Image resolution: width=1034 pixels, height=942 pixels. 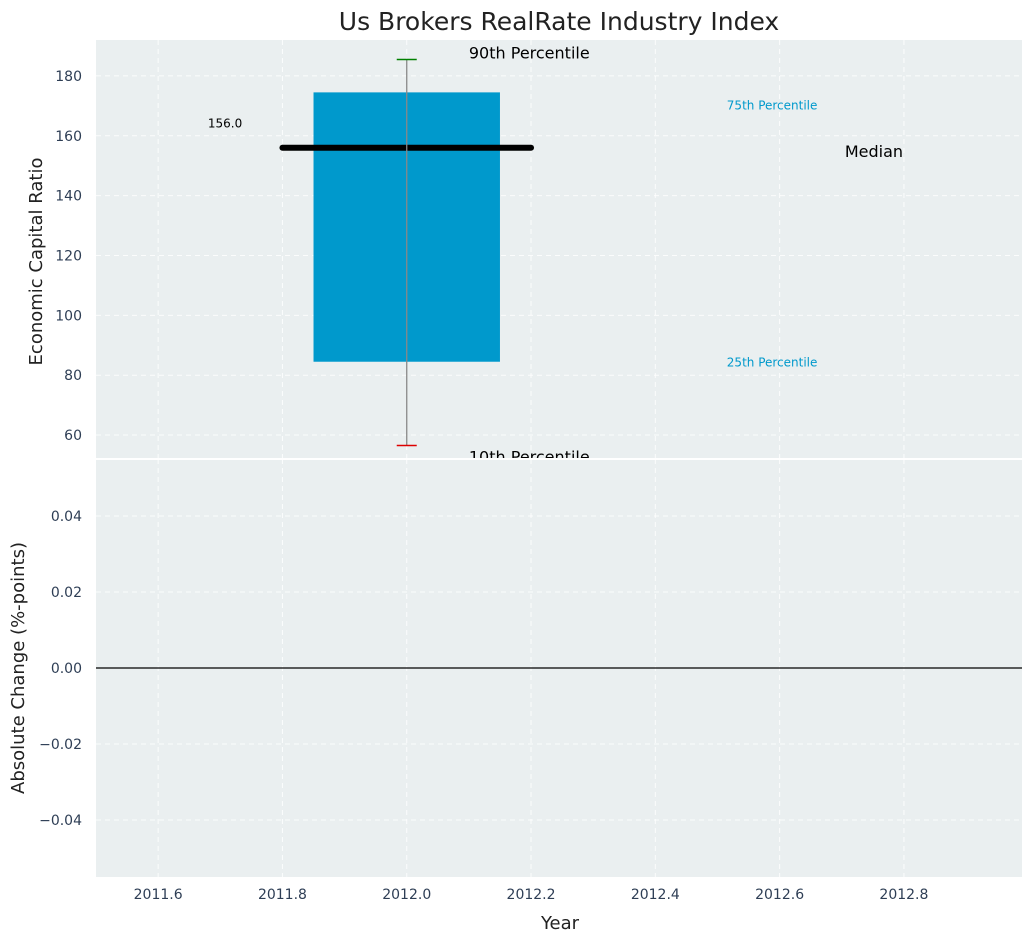 I want to click on bottom-y-tick-label: 0.02, so click(x=66, y=593).